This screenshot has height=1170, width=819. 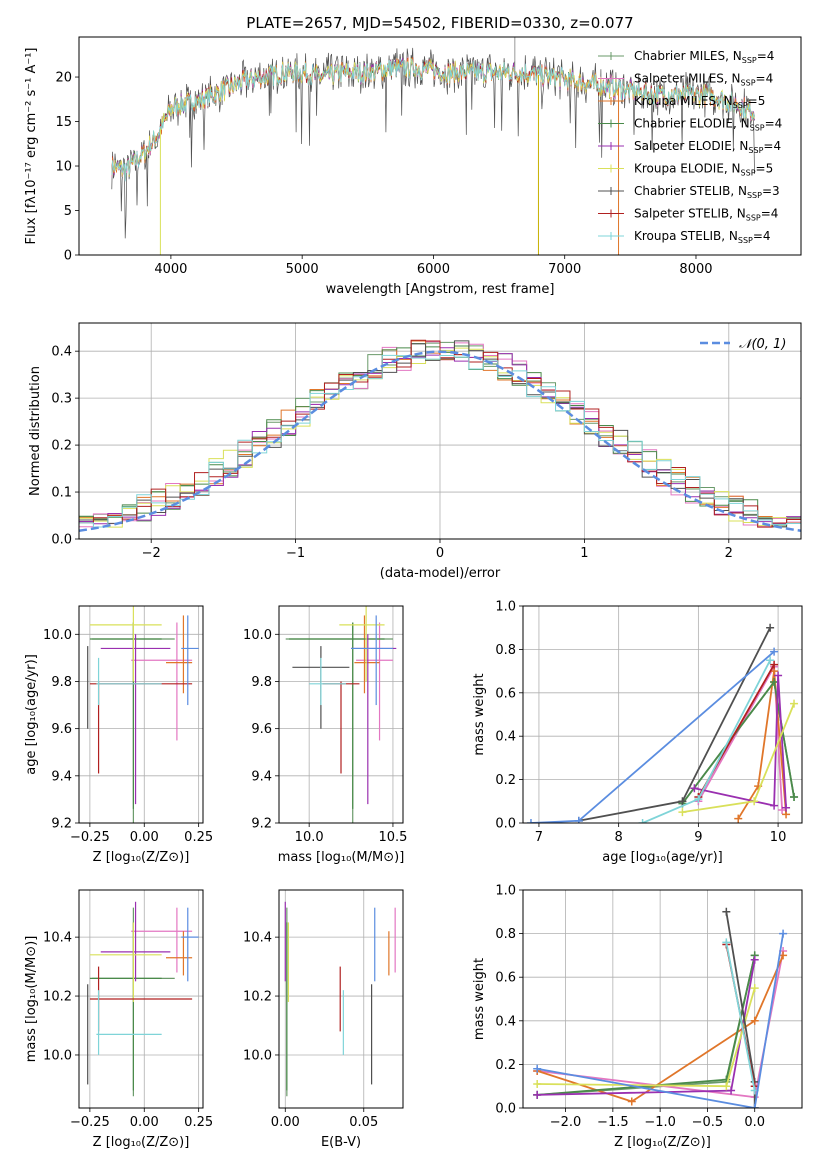 What do you see at coordinates (341, 1142) in the screenshot?
I see `x-axis-label: E(B-V)` at bounding box center [341, 1142].